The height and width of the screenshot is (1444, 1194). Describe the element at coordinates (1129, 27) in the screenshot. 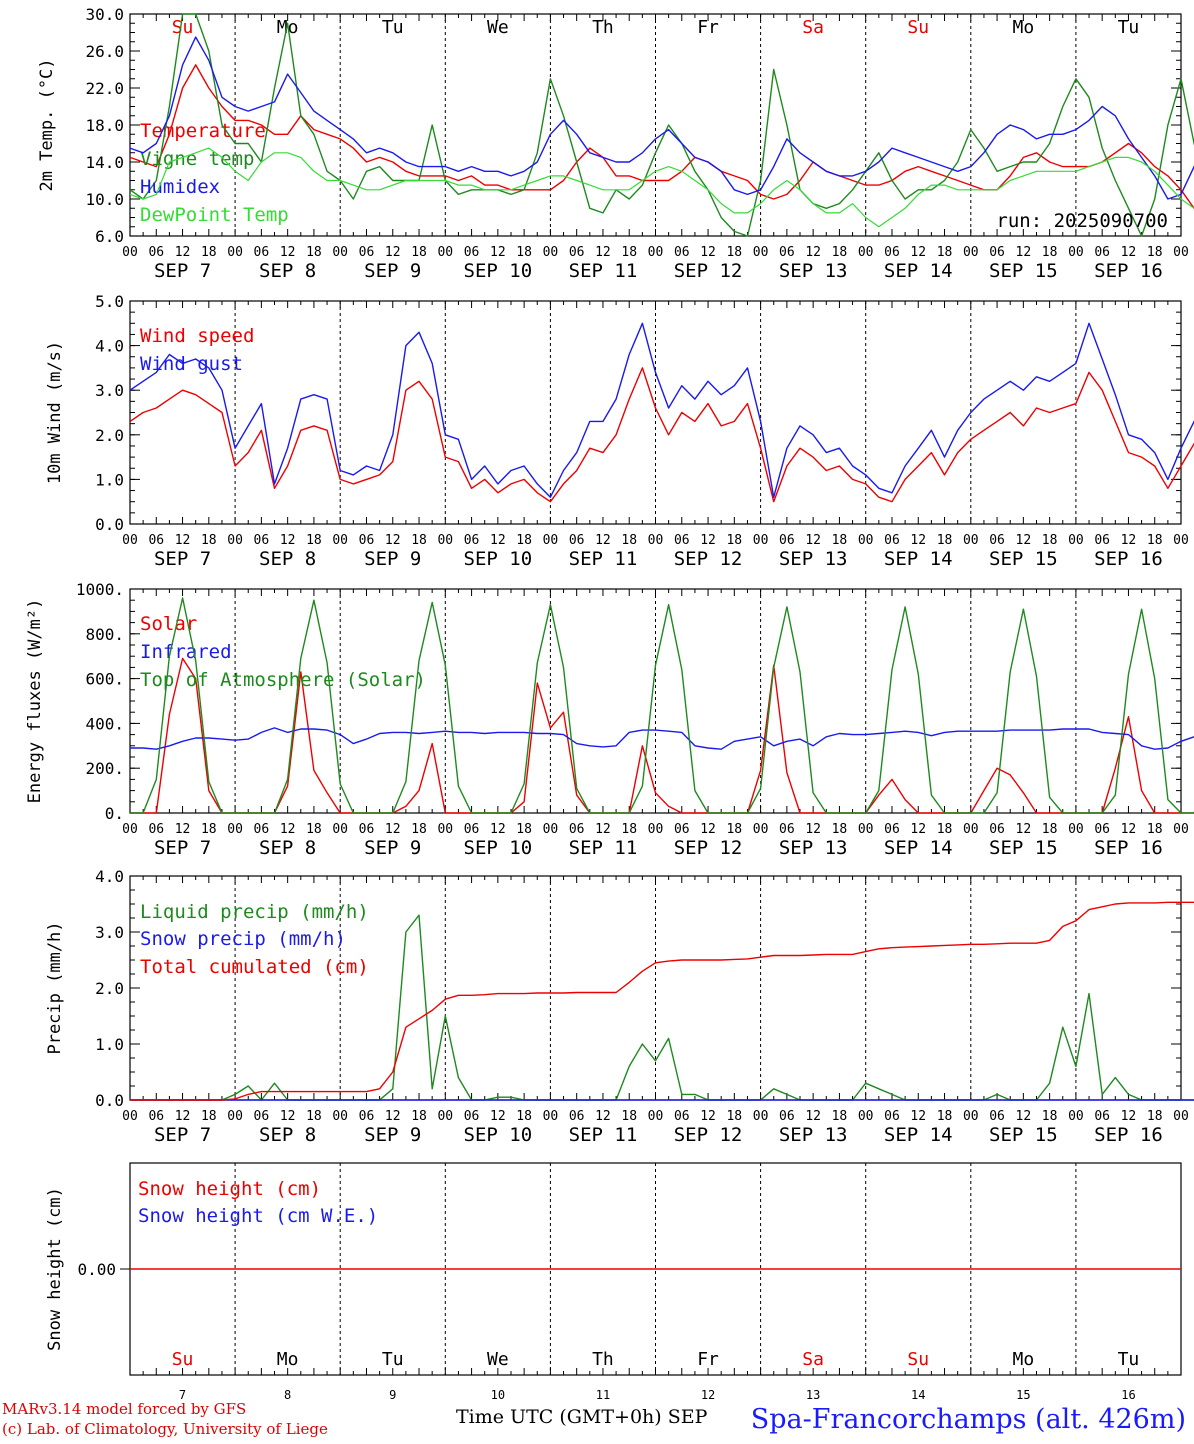

I see `weekday-label: Tu` at that location.